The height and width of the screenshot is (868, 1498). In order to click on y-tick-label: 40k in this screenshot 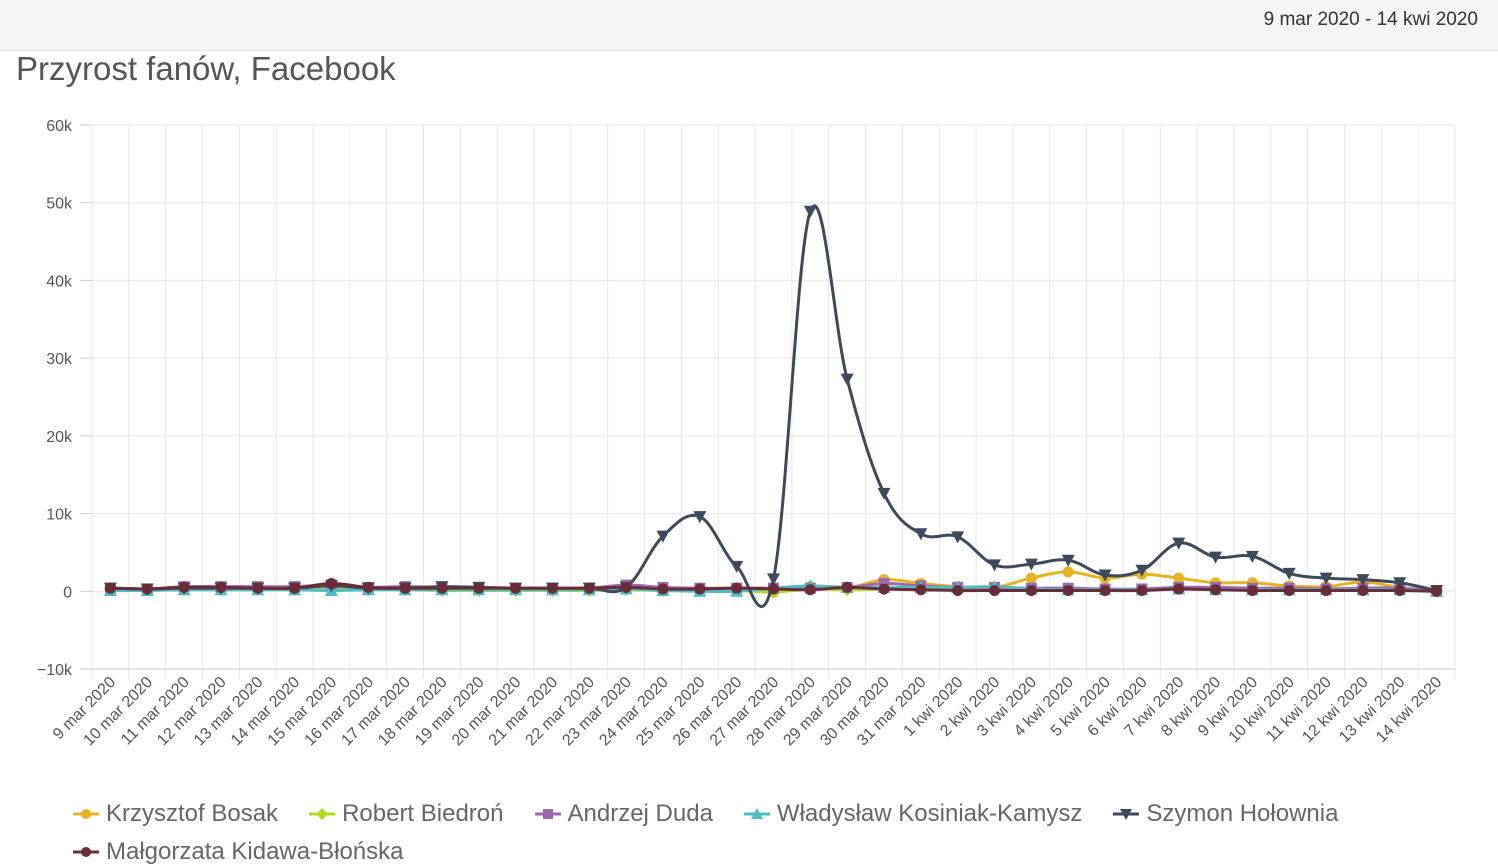, I will do `click(59, 281)`.